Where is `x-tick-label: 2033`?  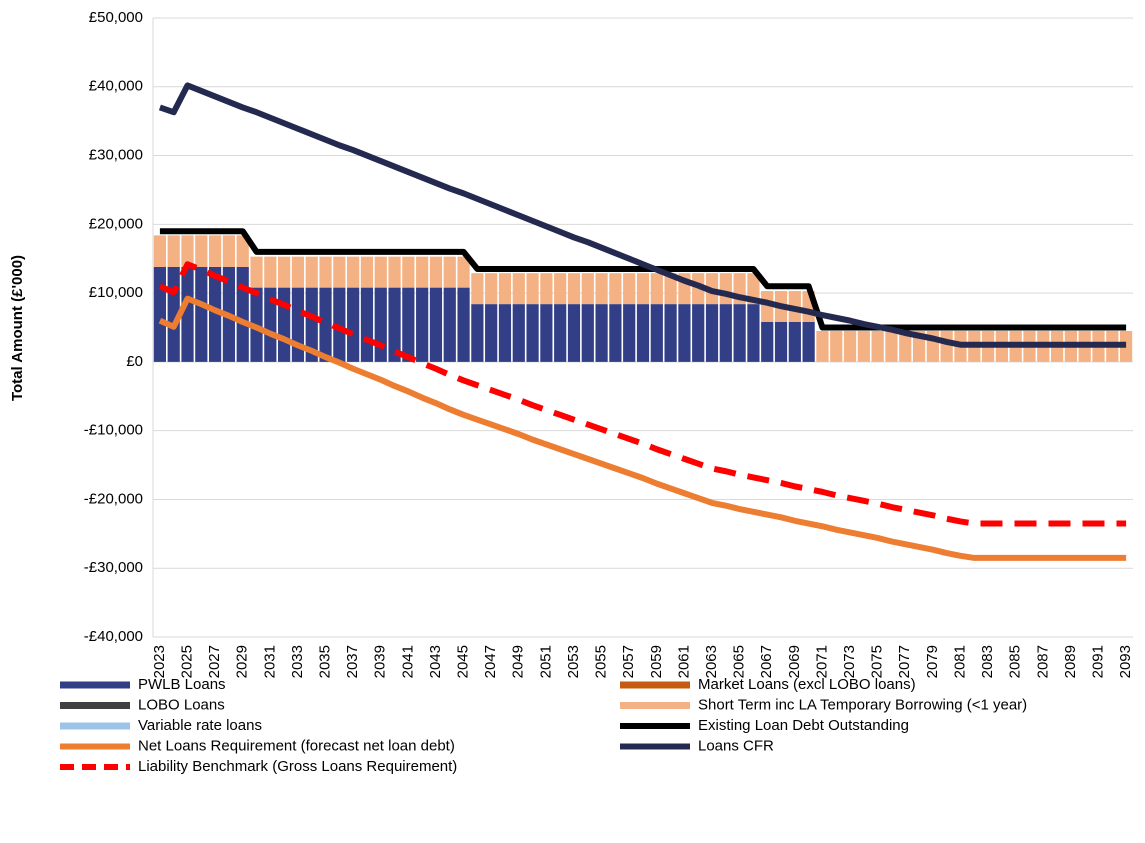 x-tick-label: 2033 is located at coordinates (297, 661).